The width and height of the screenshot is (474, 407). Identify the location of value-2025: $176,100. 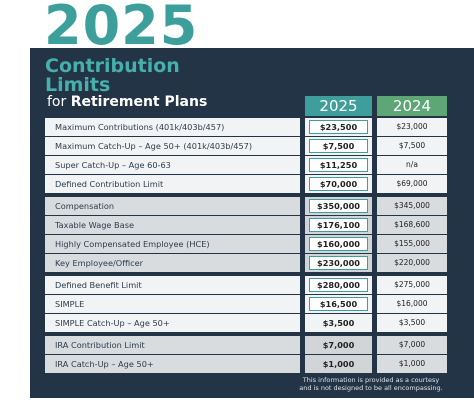
(338, 225).